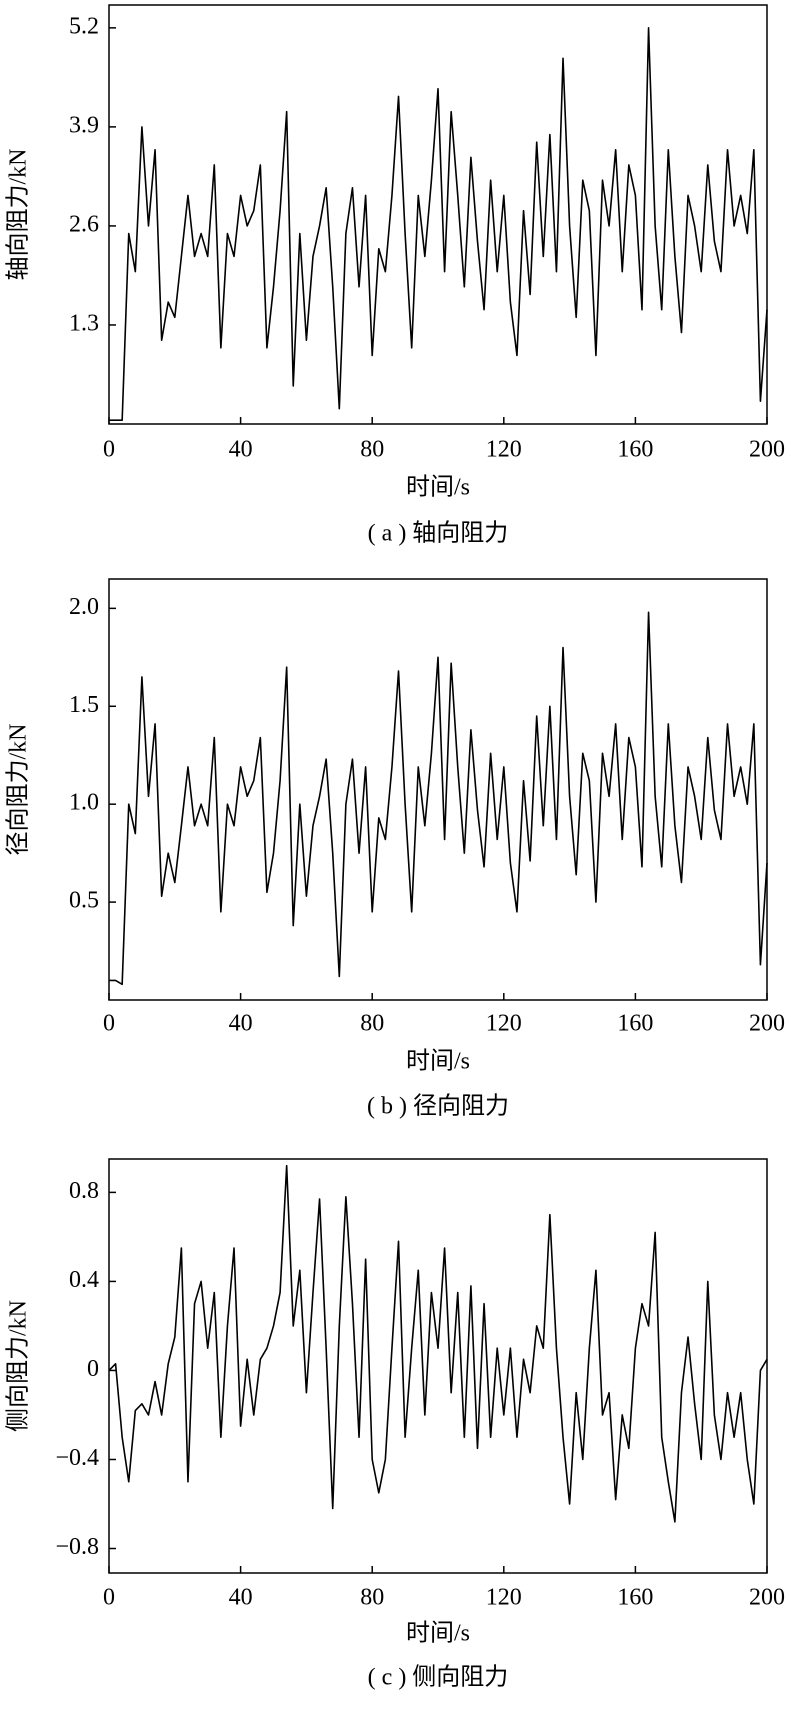 Image resolution: width=791 pixels, height=1710 pixels. Describe the element at coordinates (77, 1458) in the screenshot. I see `y-tick-label: −0.4` at that location.